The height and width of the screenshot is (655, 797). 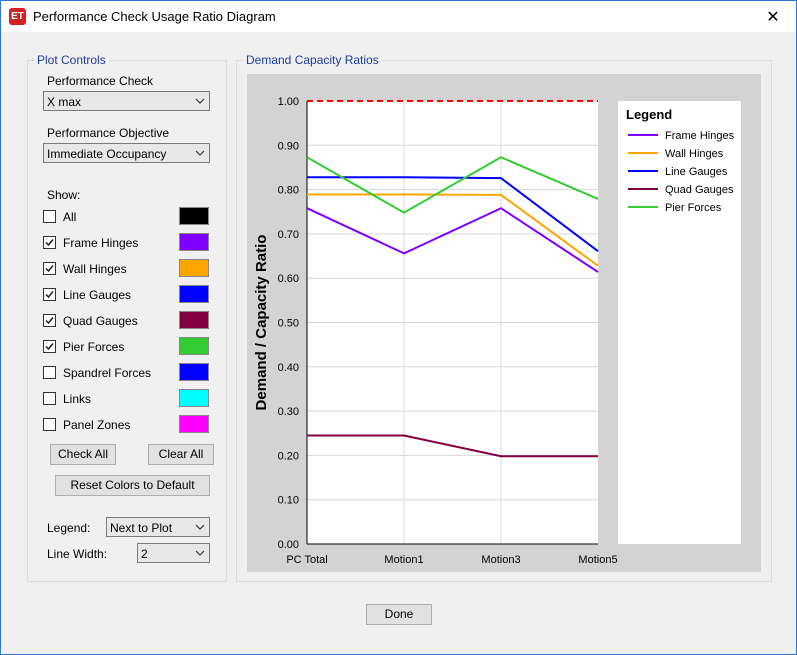 What do you see at coordinates (194, 242) in the screenshot?
I see `show-frame-hinges-color-swatch` at bounding box center [194, 242].